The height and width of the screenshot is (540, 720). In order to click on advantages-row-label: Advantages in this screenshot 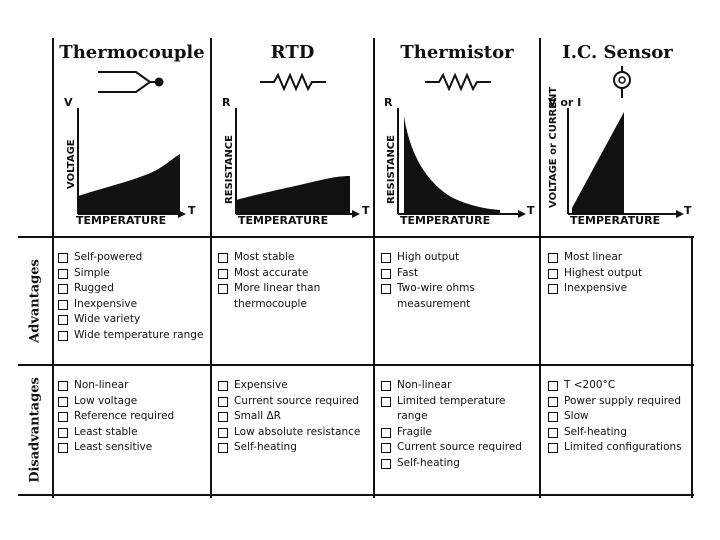, I will do `click(35, 301)`.